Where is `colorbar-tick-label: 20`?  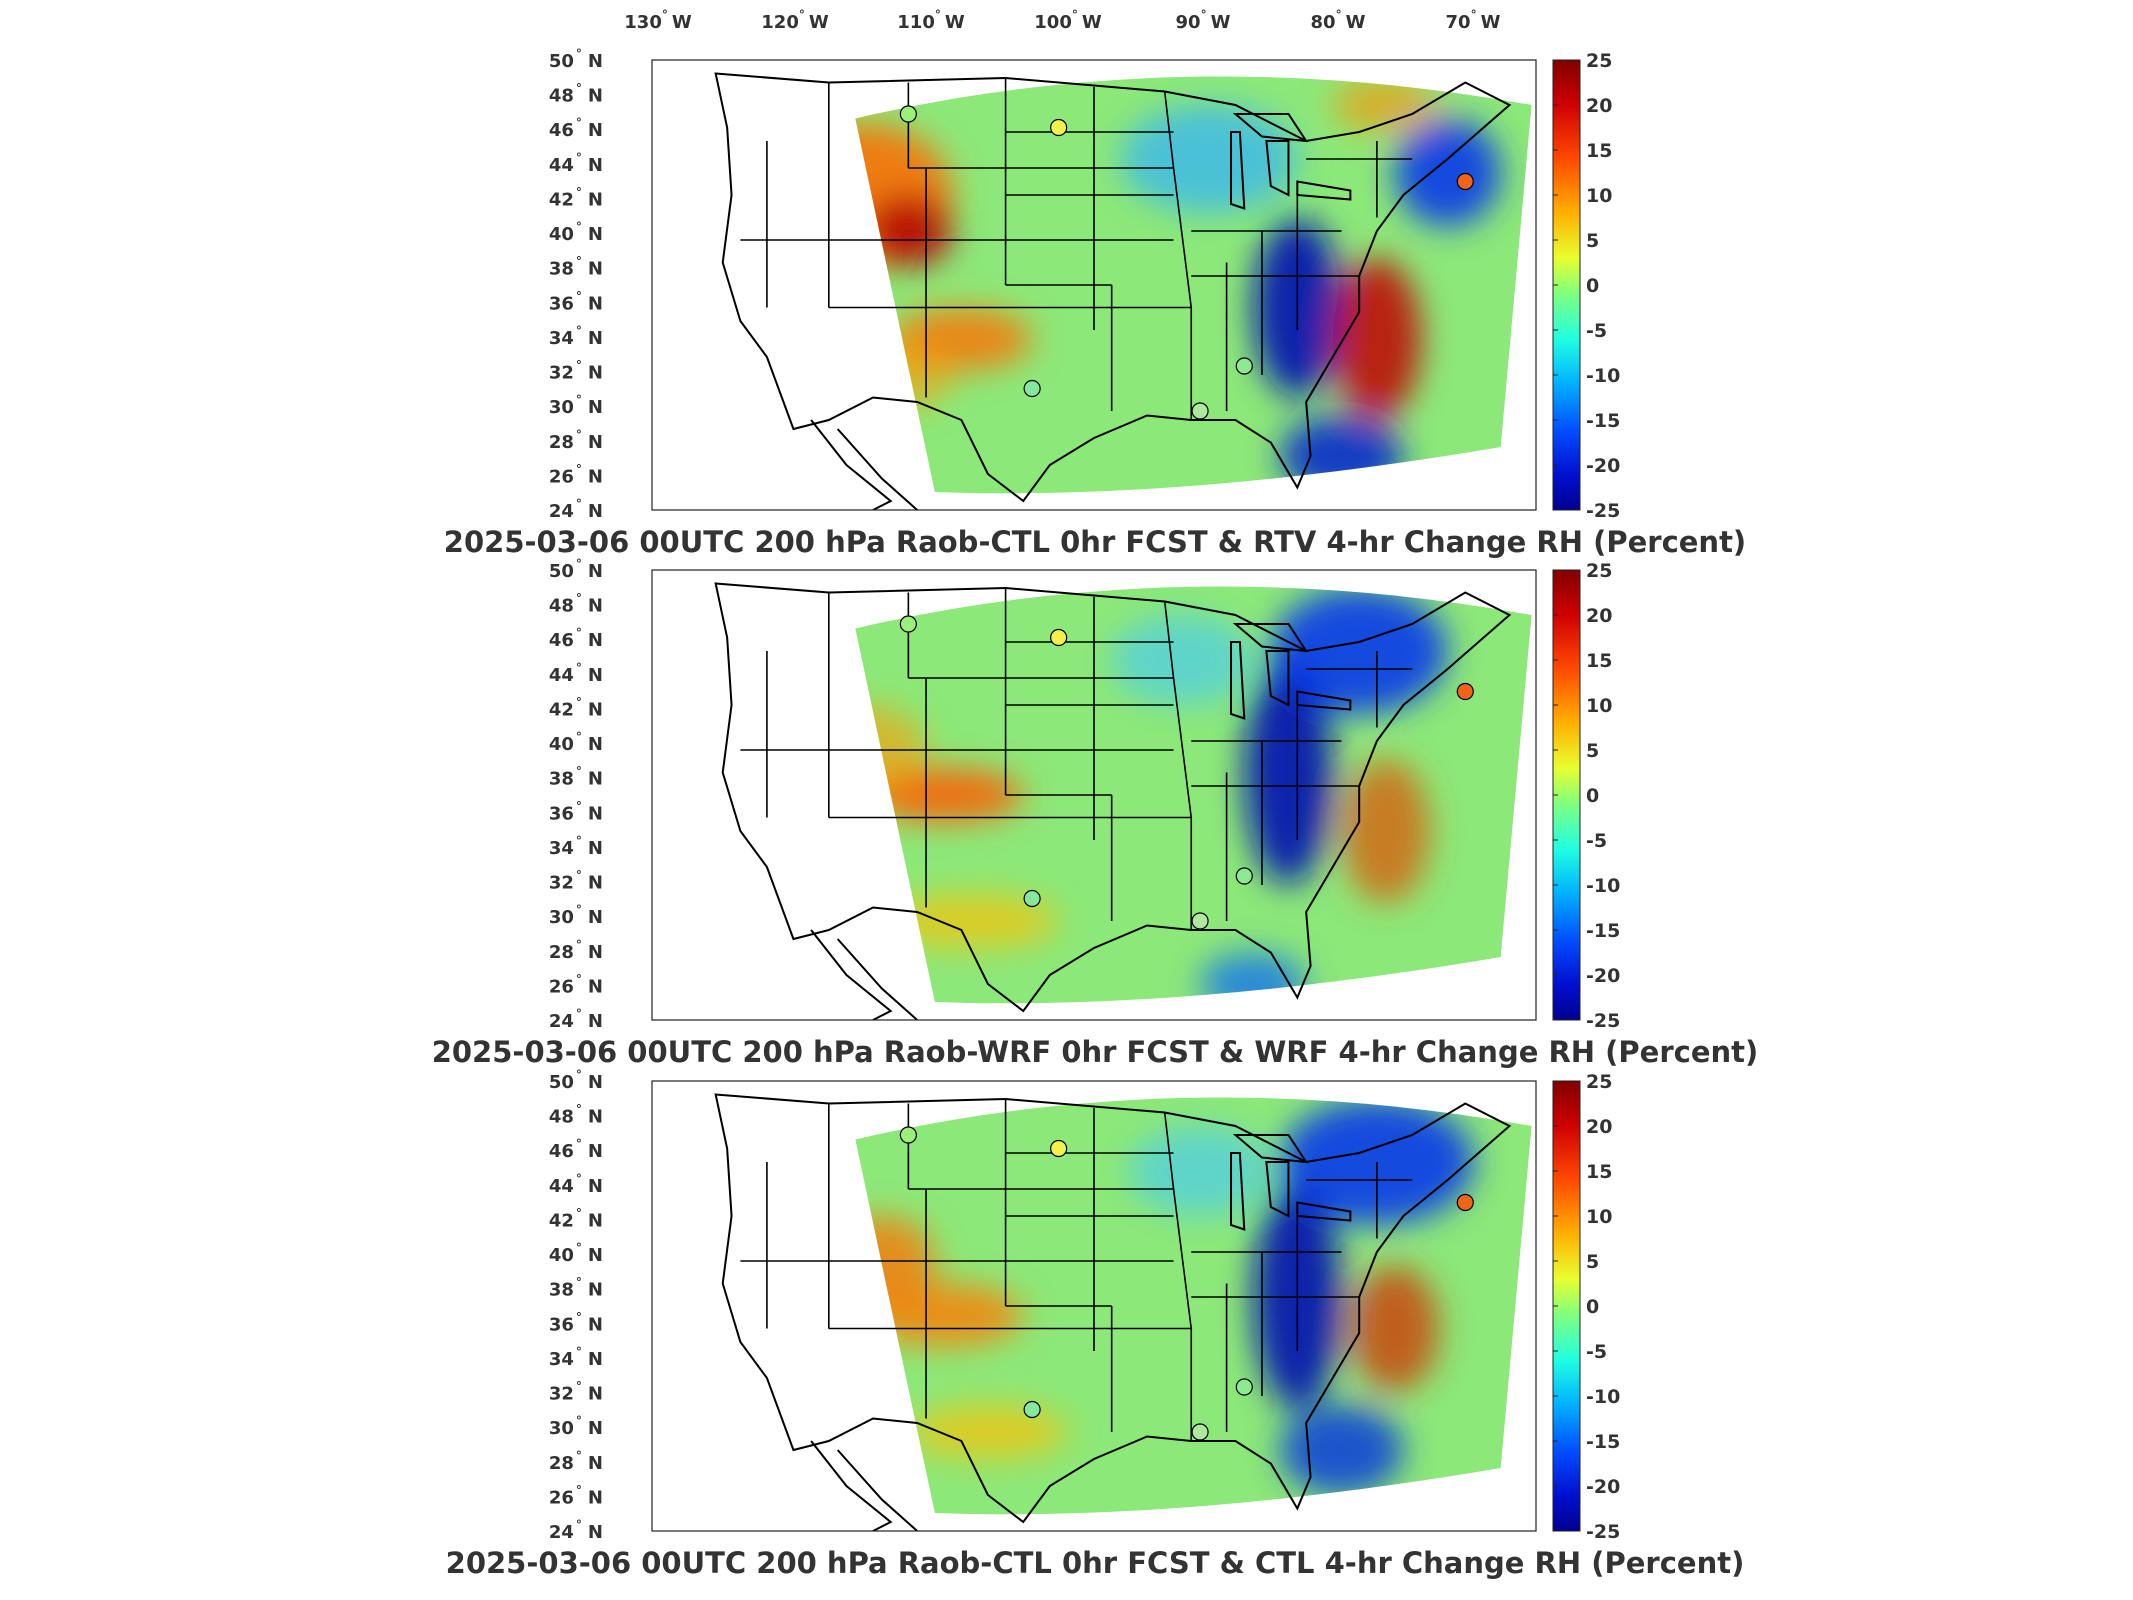 colorbar-tick-label: 20 is located at coordinates (1599, 1127).